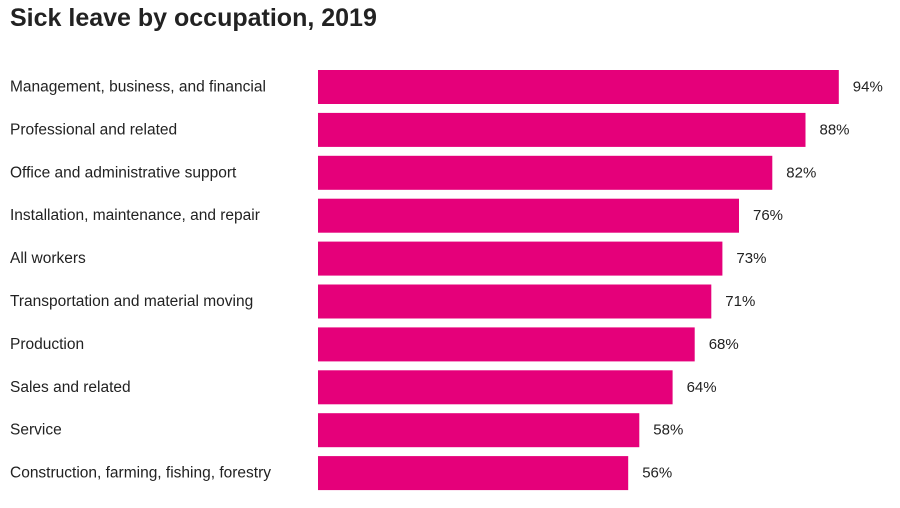 This screenshot has width=900, height=508. What do you see at coordinates (193, 18) in the screenshot?
I see `chart-title: Sick leave by occupation, 2019` at bounding box center [193, 18].